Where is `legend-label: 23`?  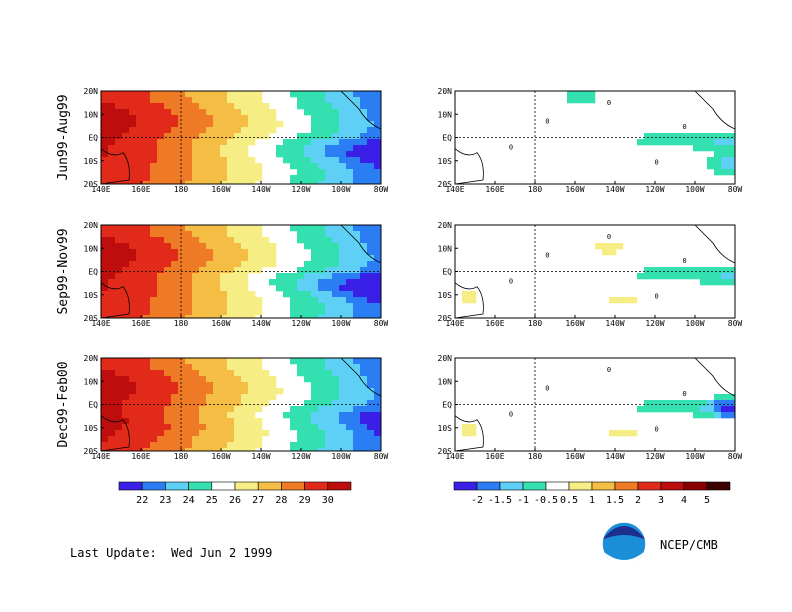 legend-label: 23 is located at coordinates (165, 500).